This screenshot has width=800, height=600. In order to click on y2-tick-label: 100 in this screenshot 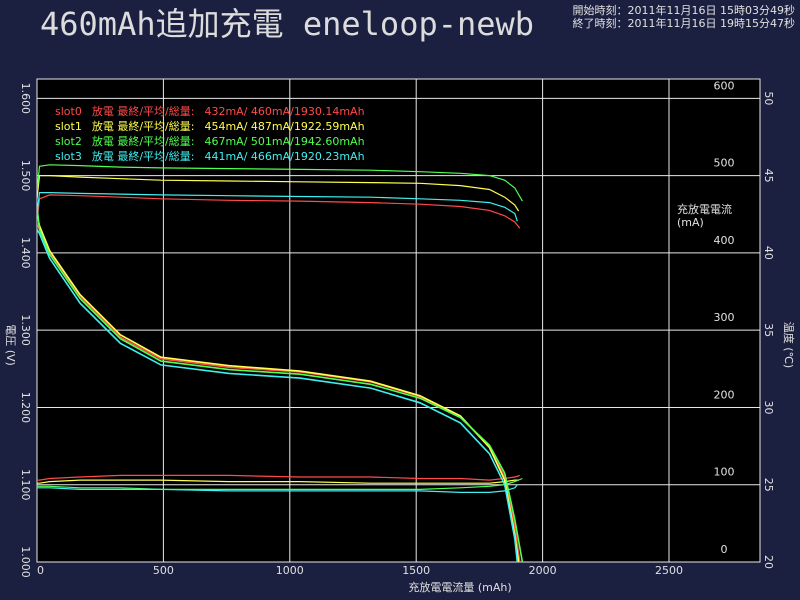, I will do `click(724, 472)`.